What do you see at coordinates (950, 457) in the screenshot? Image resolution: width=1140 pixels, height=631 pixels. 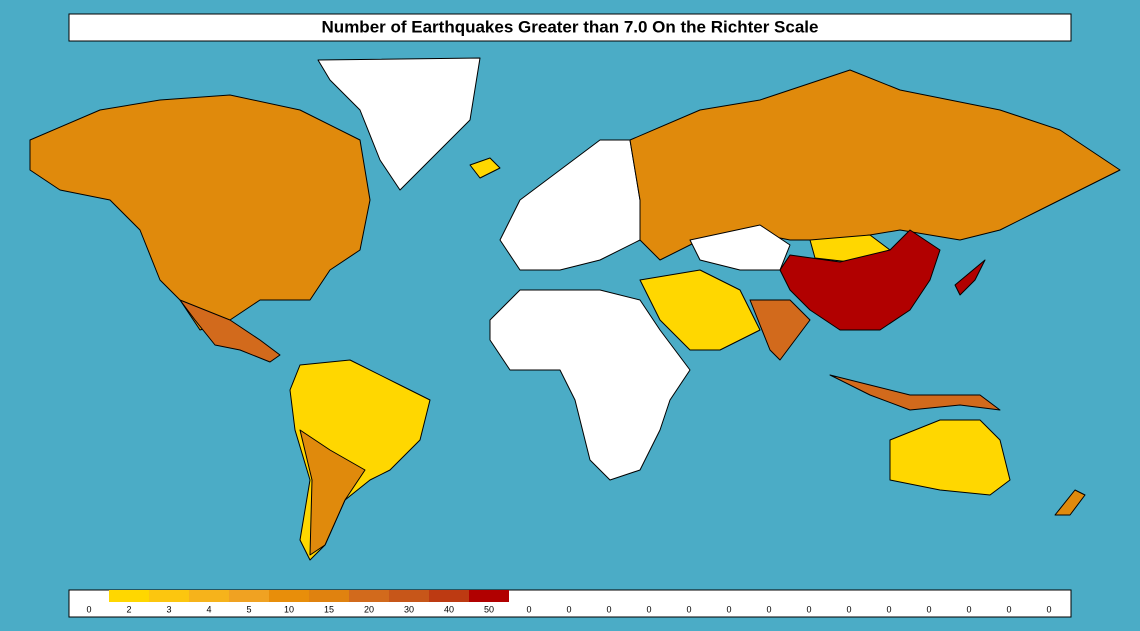 I see `australia` at bounding box center [950, 457].